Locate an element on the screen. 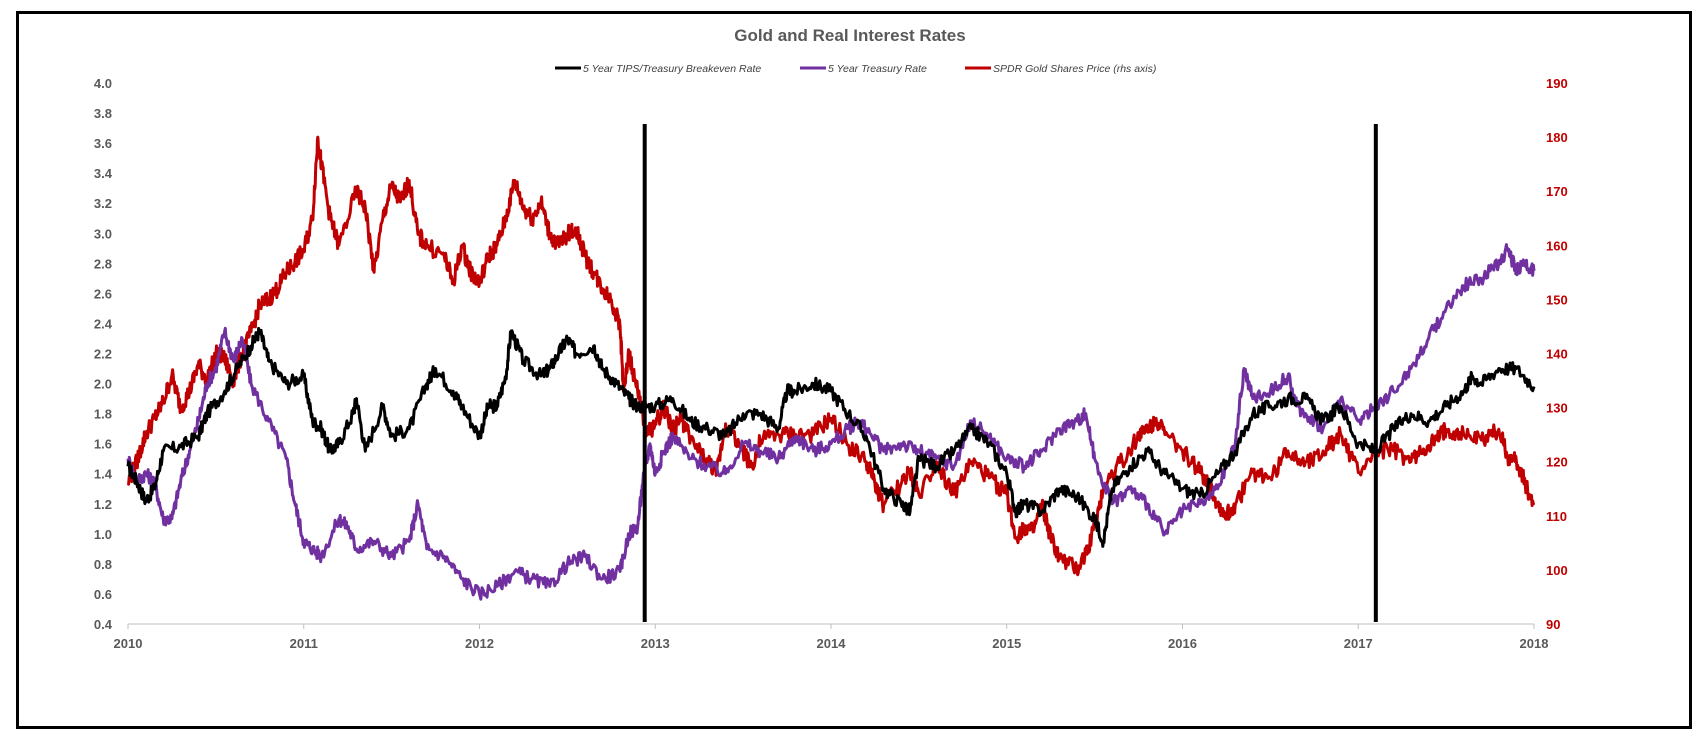  y-right-tick-label: 110 is located at coordinates (1556, 516).